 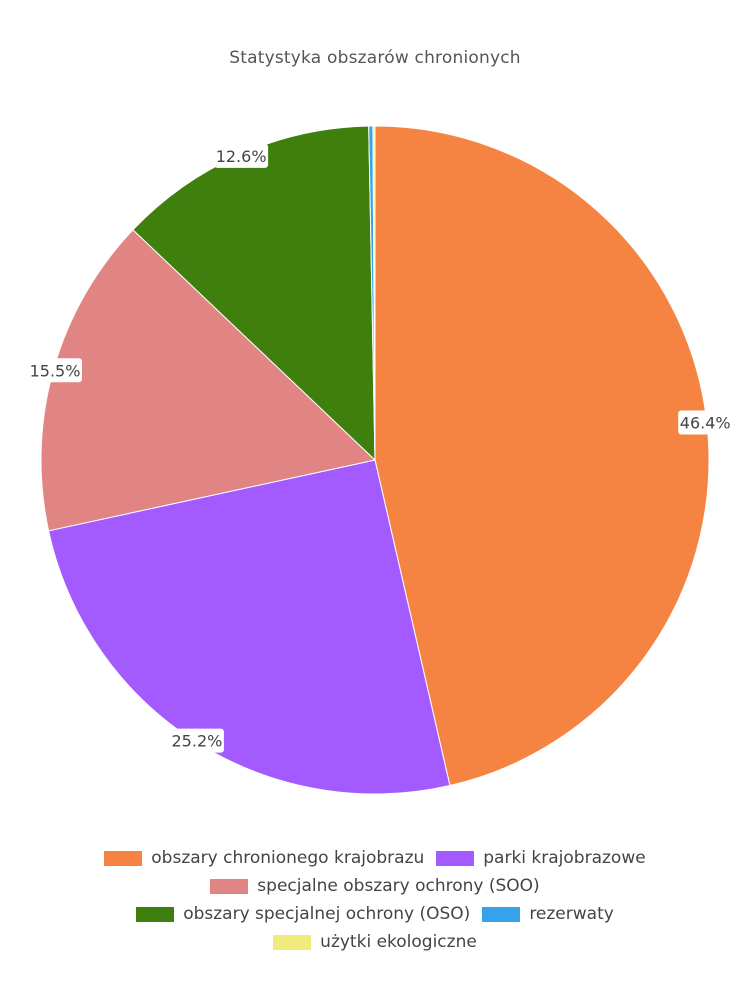 I want to click on data-label-1: 25.2%, so click(x=196, y=740).